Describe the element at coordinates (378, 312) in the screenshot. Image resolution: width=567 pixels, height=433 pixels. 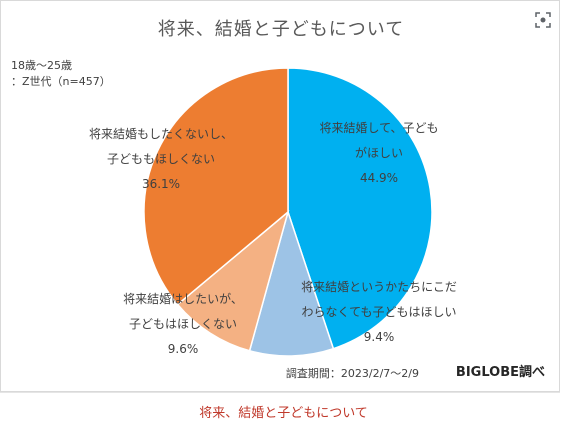
I see `slice-category-label: わらなくても子どもはほしい` at that location.